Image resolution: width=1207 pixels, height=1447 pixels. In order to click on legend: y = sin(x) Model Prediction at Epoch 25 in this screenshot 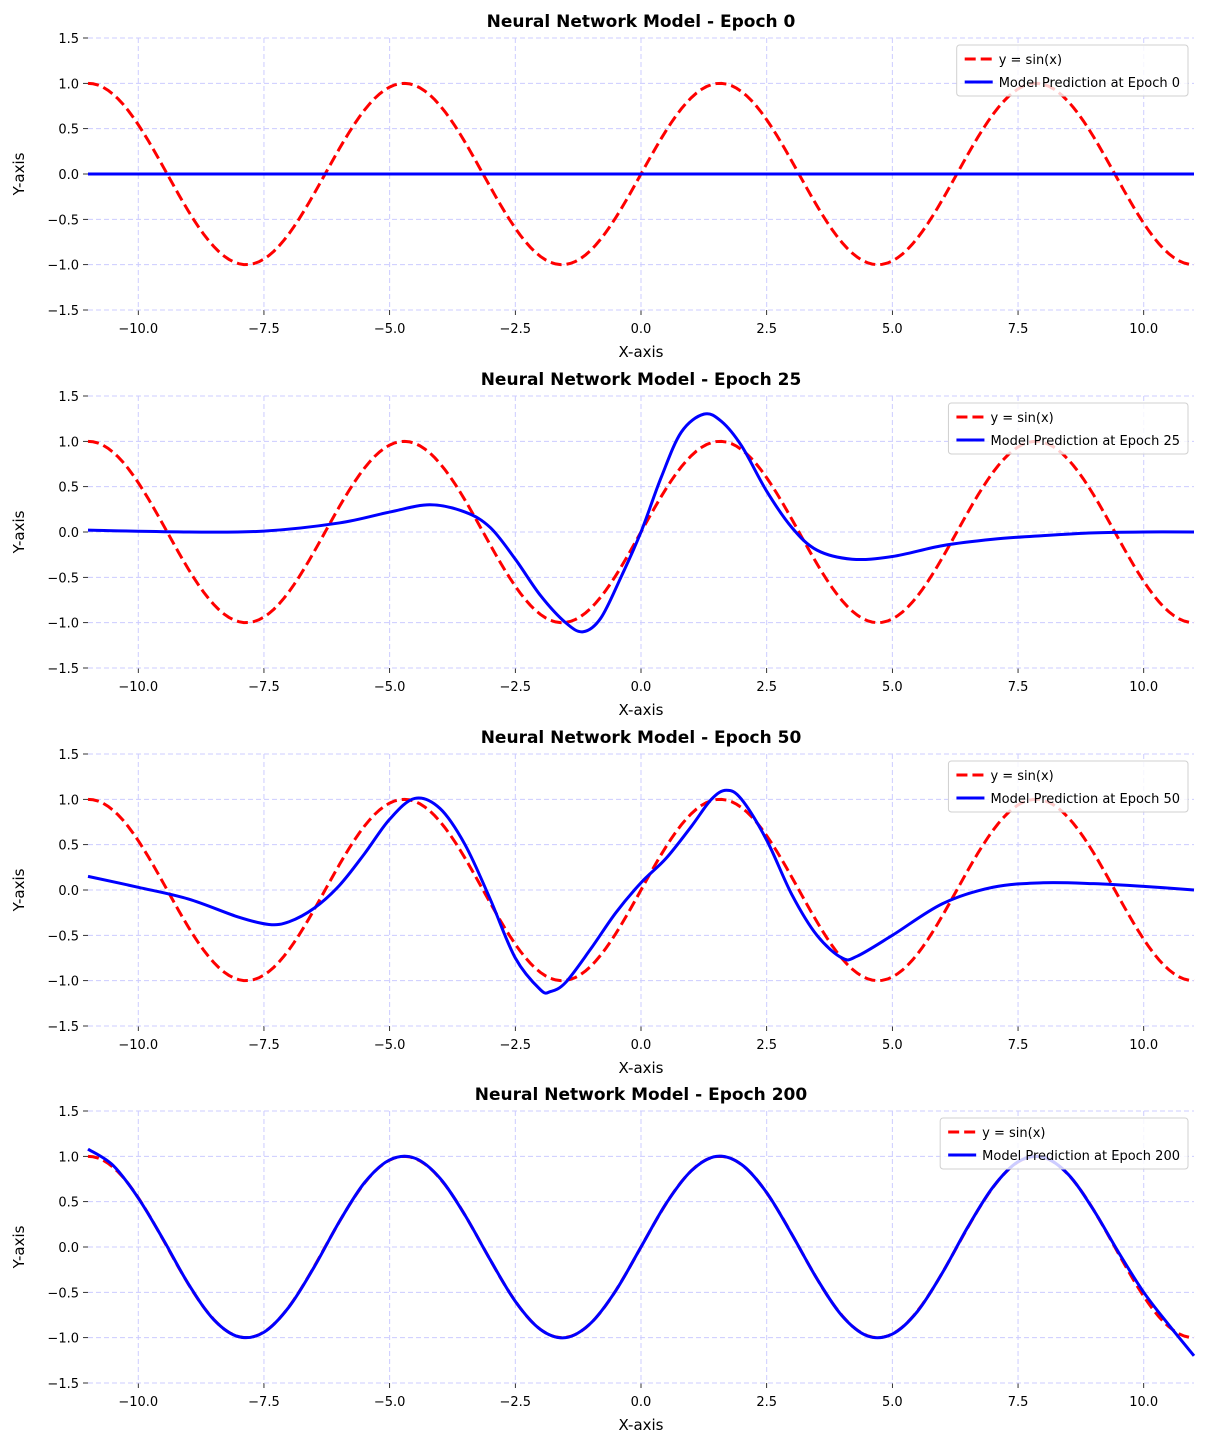, I will do `click(1068, 428)`.